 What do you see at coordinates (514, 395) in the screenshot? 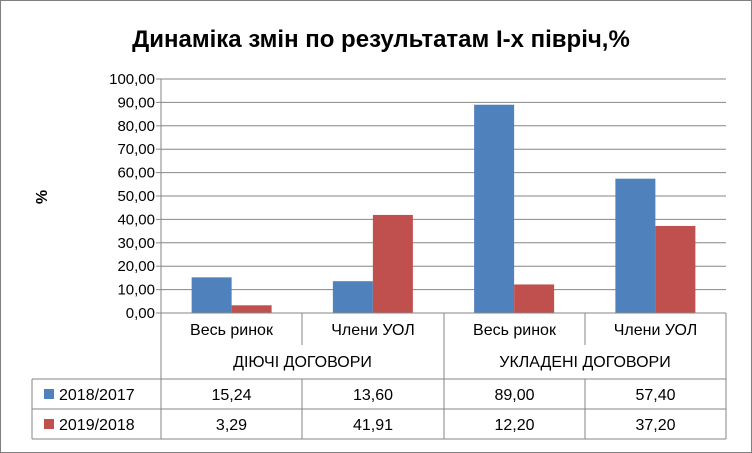
I see `data-label: 89,00` at bounding box center [514, 395].